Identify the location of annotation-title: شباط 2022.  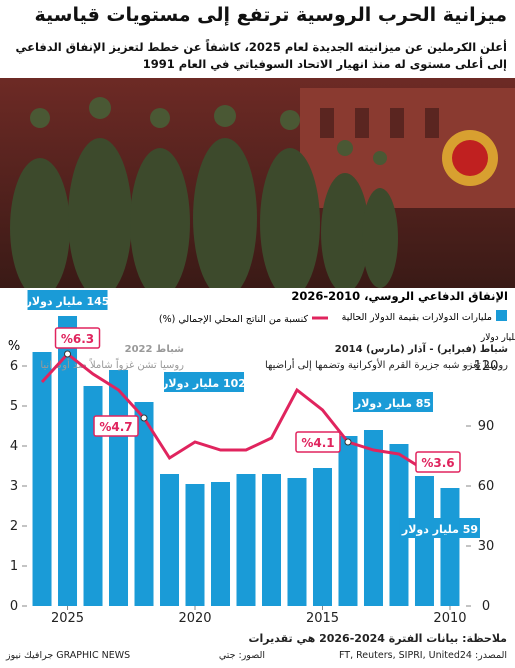
(155, 349).